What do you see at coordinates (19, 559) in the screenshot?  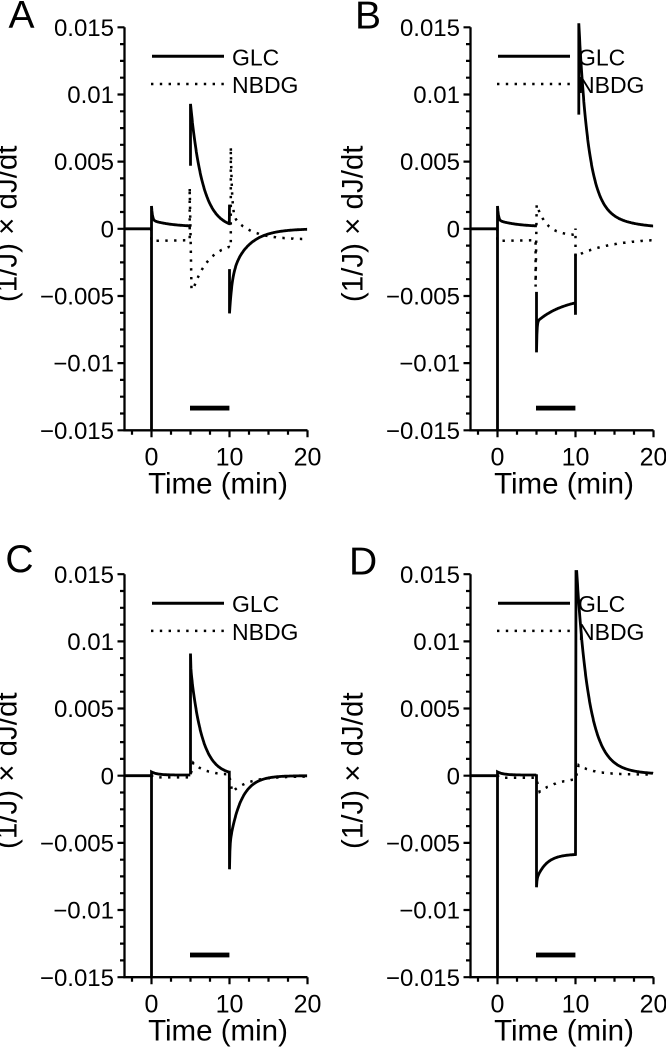 I see `svg-text: C` at bounding box center [19, 559].